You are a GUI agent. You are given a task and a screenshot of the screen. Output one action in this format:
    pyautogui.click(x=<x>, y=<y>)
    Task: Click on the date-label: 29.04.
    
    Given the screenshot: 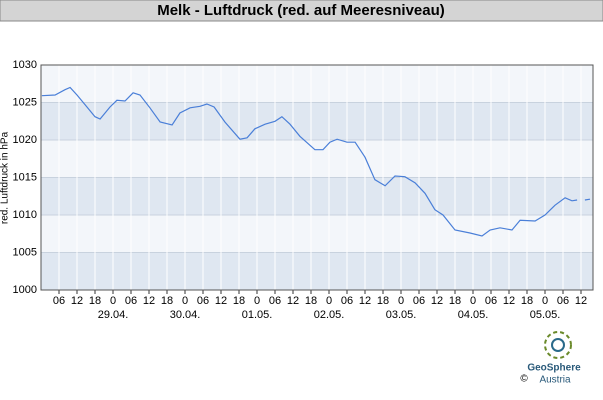 What is the action you would take?
    pyautogui.click(x=113, y=315)
    